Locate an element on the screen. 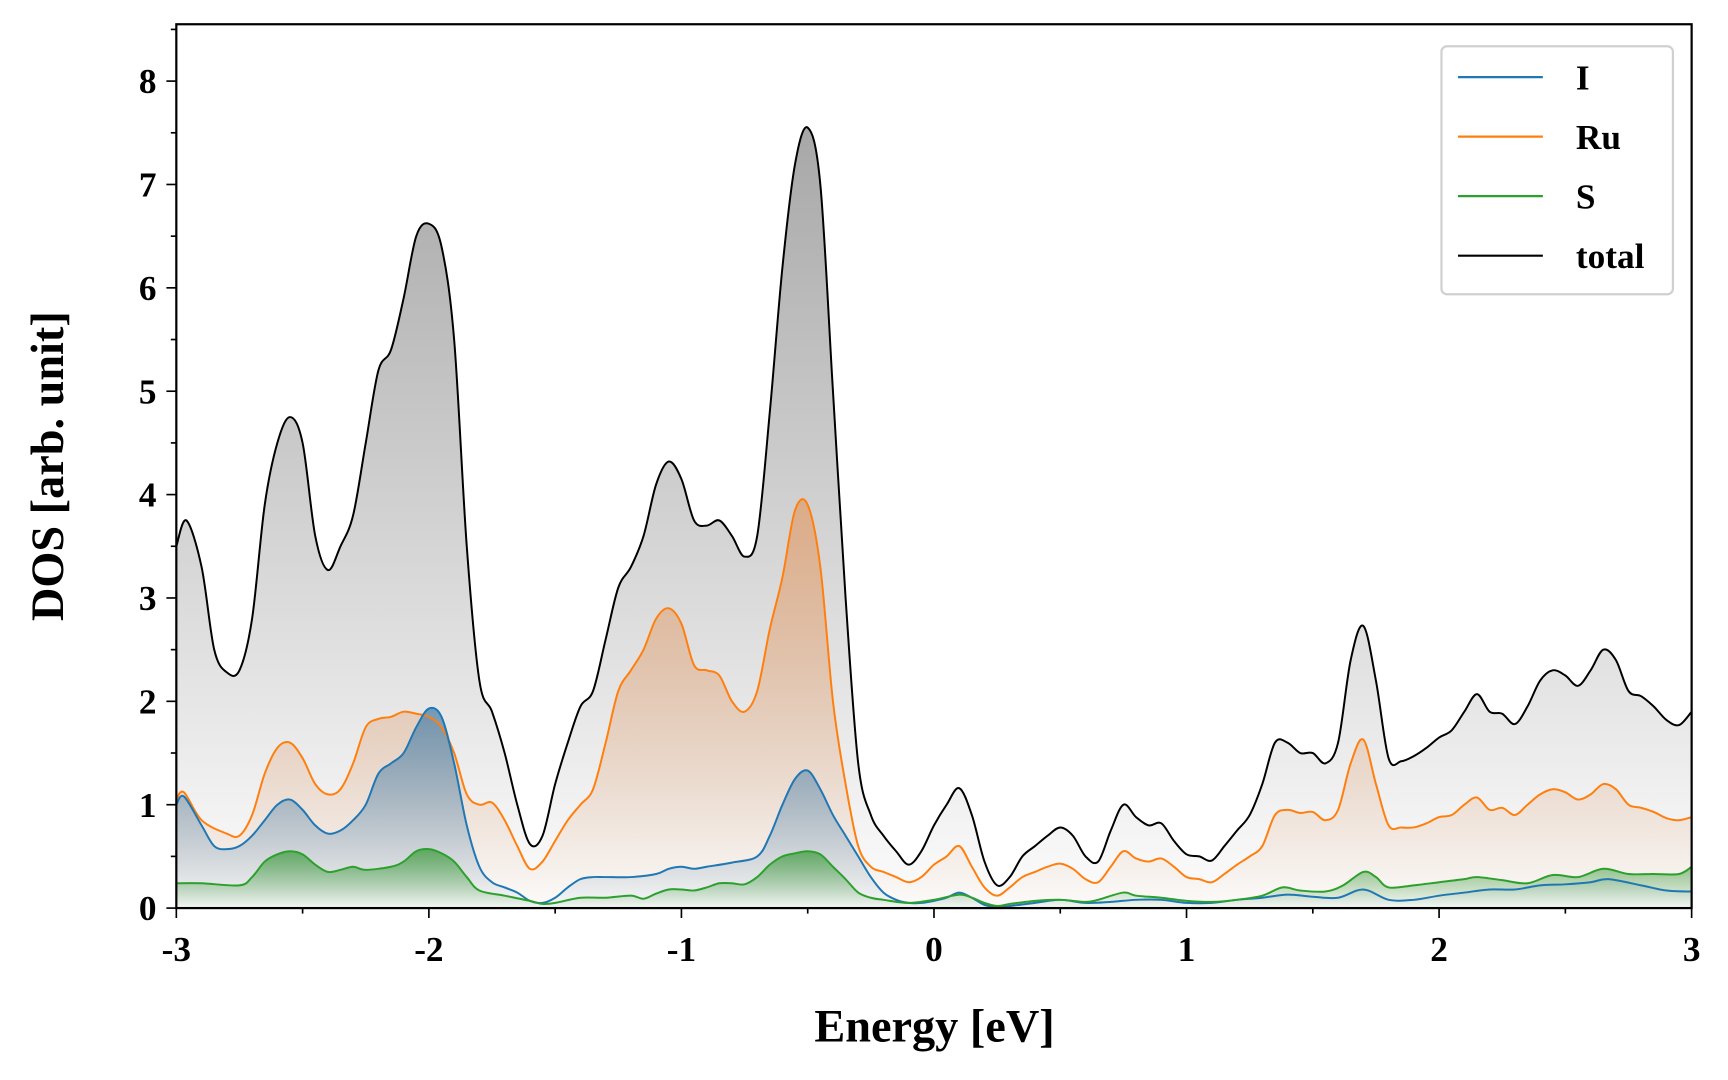 This screenshot has height=1080, width=1728. legend-box is located at coordinates (1557, 170).